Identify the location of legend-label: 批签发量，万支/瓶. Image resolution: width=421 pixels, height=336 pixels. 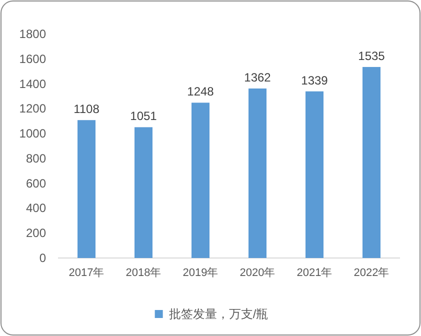
(218, 314).